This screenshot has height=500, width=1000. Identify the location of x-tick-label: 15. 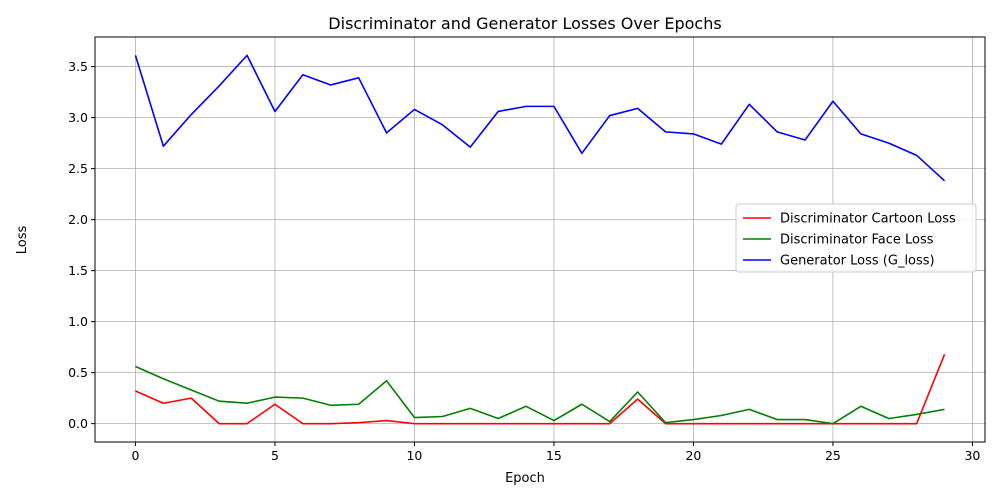
(554, 455).